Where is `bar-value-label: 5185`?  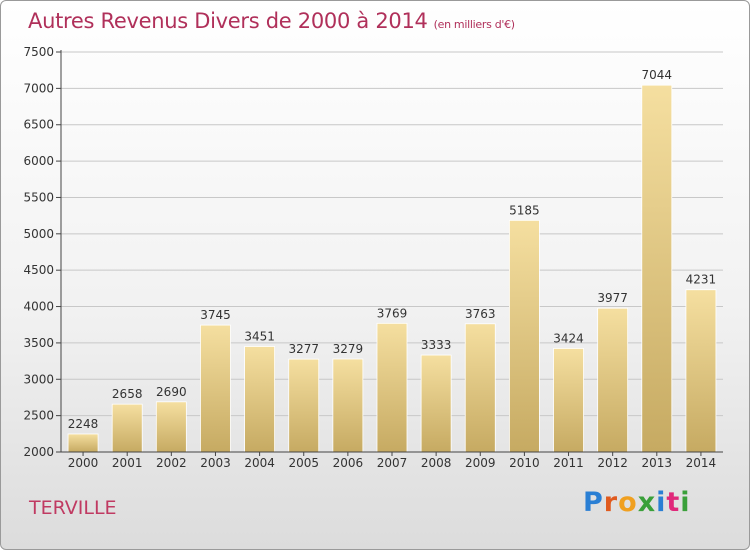 bar-value-label: 5185 is located at coordinates (524, 210).